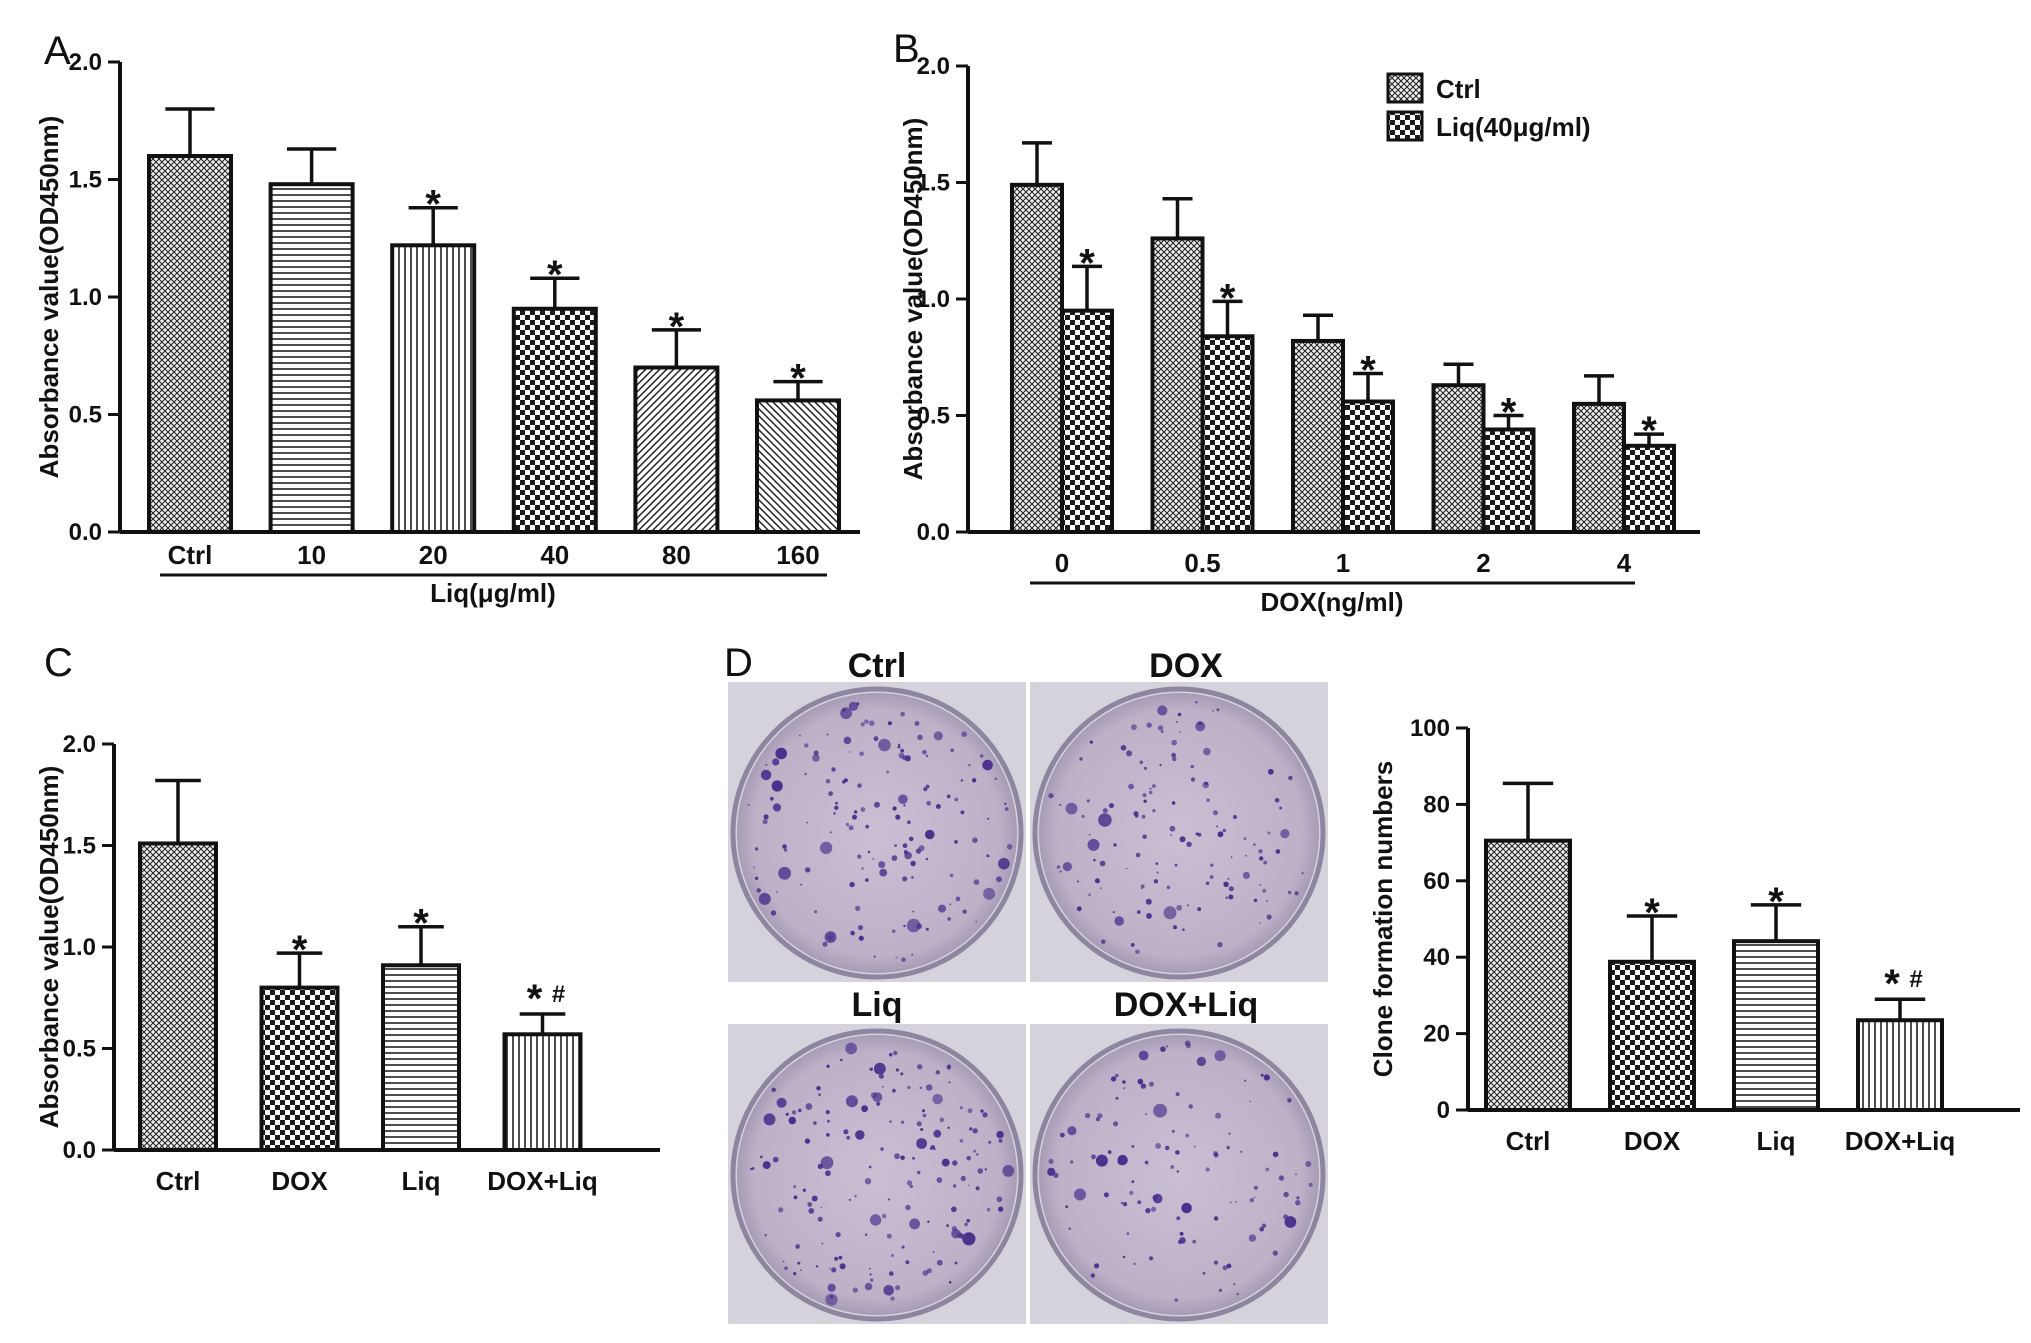 The image size is (2031, 1343). What do you see at coordinates (433, 205) in the screenshot?
I see `bar-a-2-significance: *` at bounding box center [433, 205].